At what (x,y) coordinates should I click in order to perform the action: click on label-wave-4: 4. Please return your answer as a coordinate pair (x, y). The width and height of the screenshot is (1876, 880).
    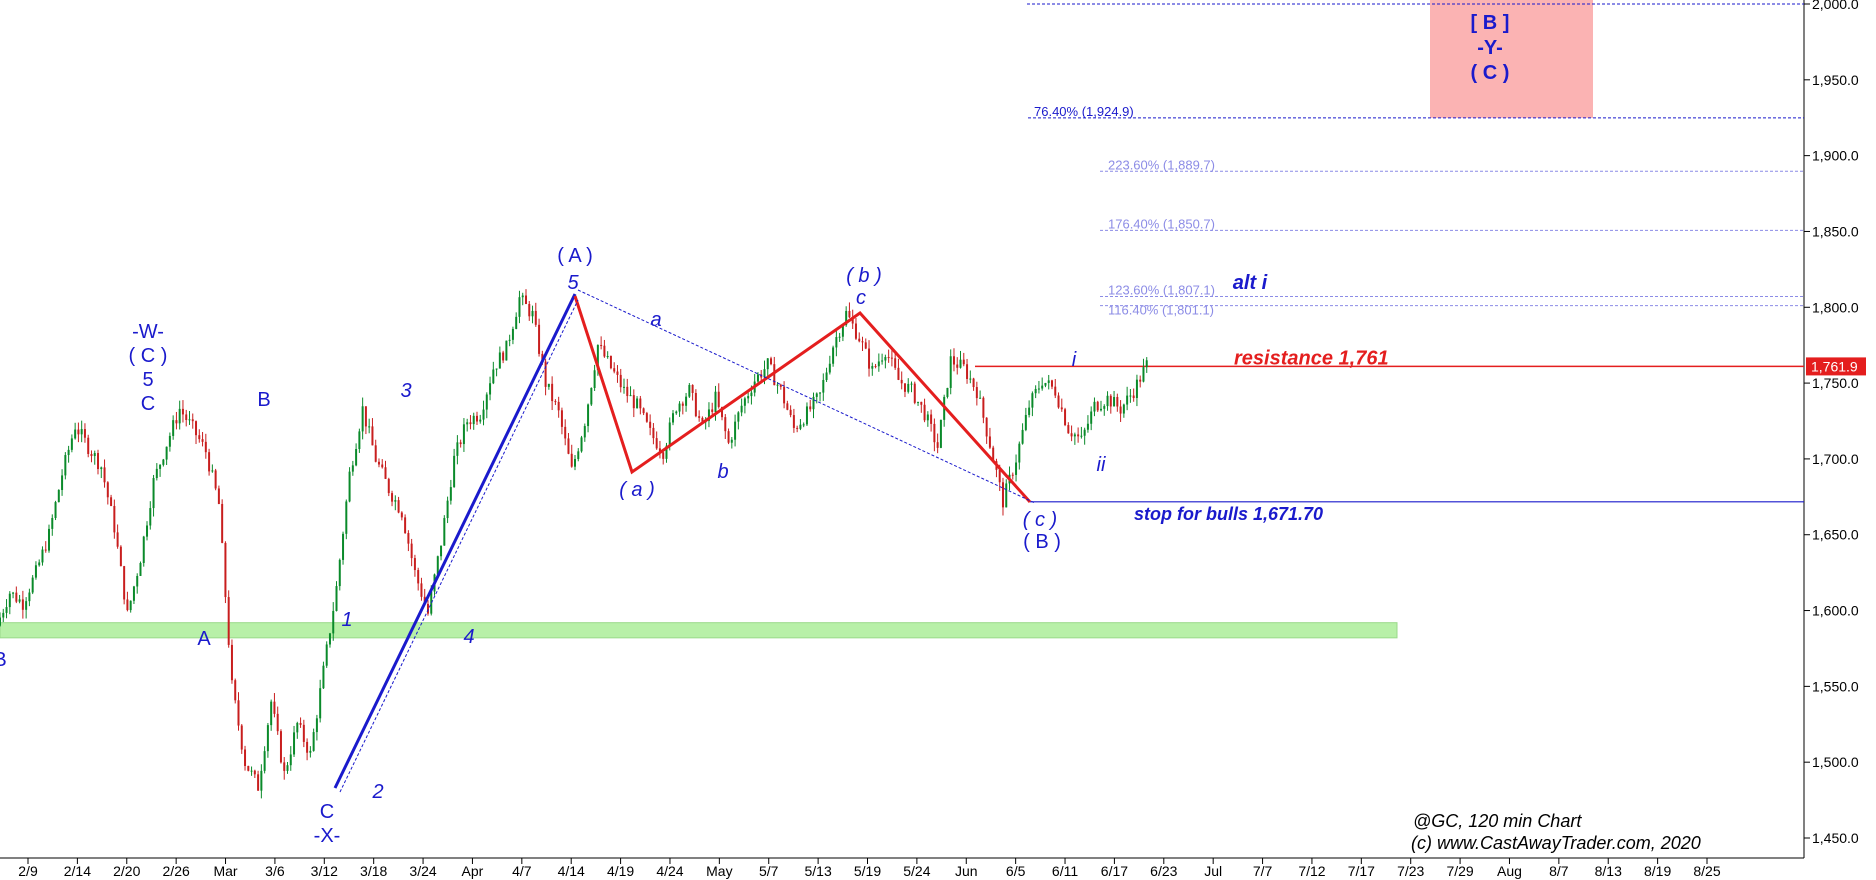
    Looking at the image, I should click on (468, 637).